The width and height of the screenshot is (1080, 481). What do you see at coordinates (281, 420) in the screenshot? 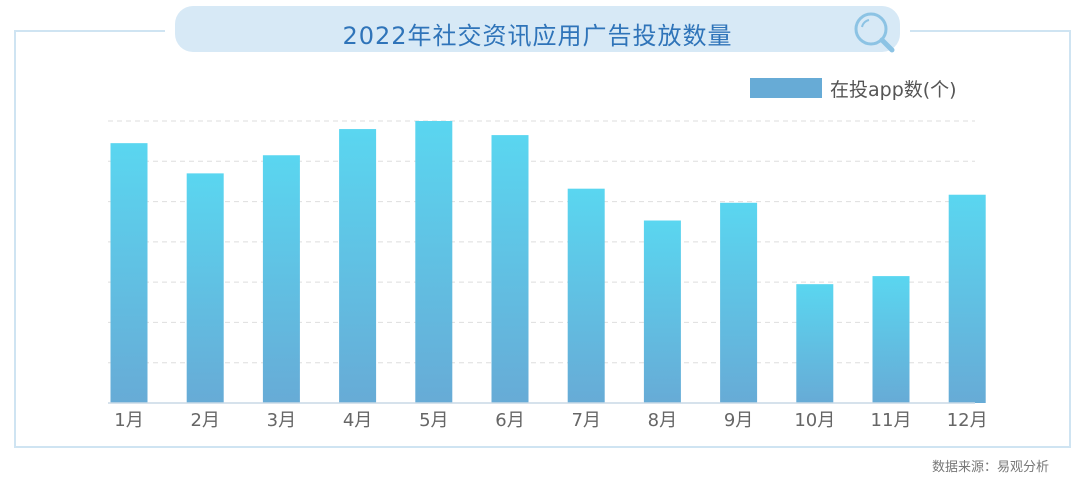
I see `x-tick-label: 3月` at bounding box center [281, 420].